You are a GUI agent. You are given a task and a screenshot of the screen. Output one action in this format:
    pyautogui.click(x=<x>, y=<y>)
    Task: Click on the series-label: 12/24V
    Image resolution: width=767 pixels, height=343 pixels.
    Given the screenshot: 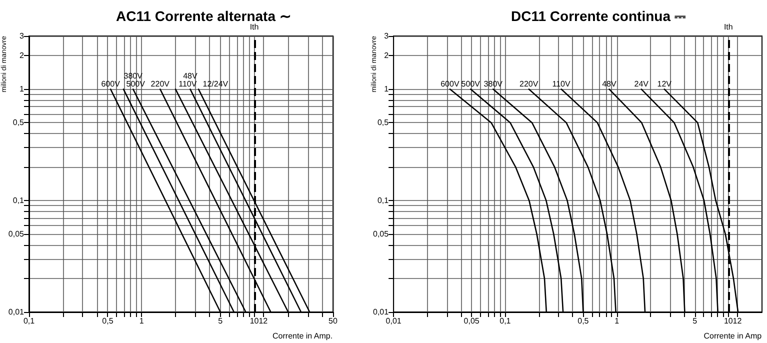 What is the action you would take?
    pyautogui.click(x=215, y=84)
    